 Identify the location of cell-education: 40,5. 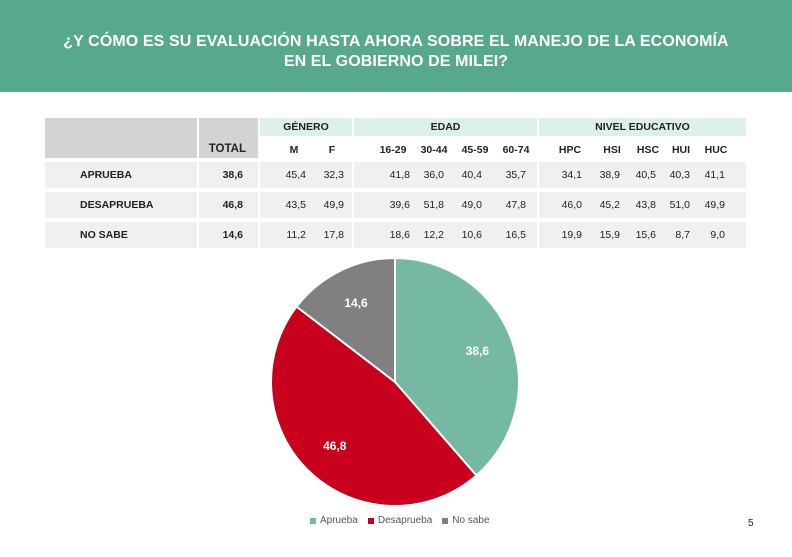
(645, 175).